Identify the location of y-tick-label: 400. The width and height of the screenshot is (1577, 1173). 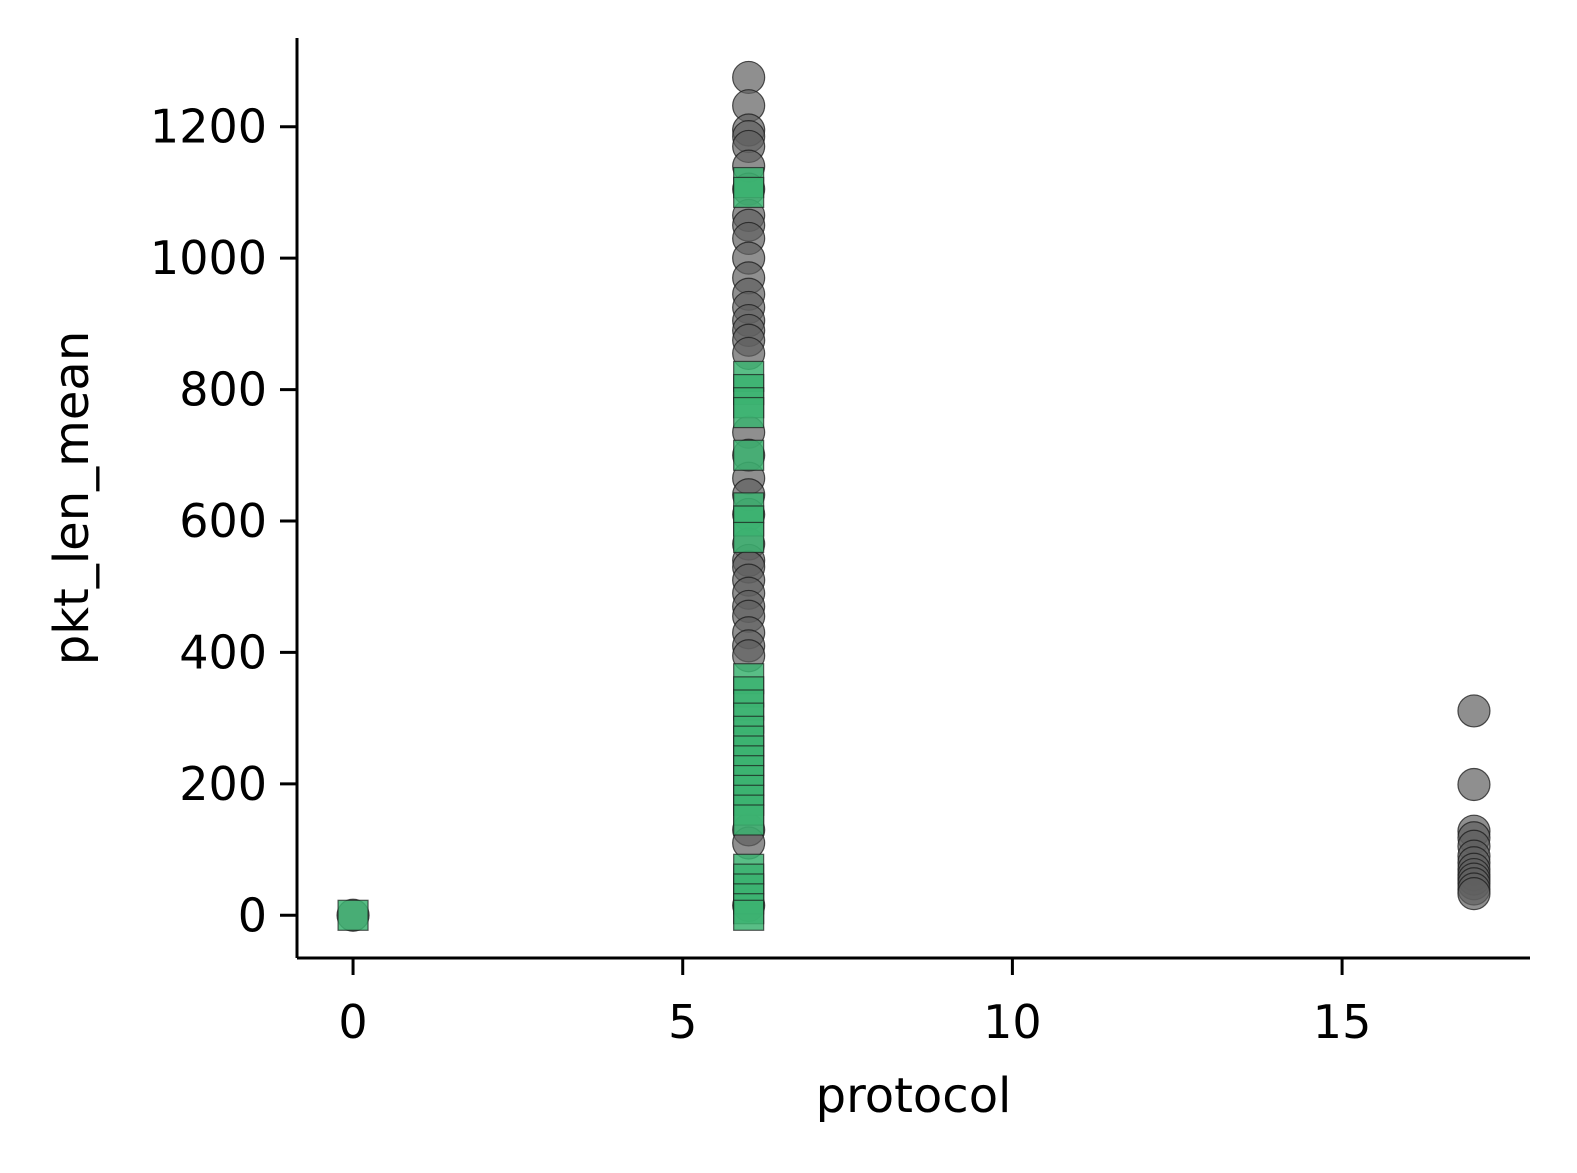
(223, 652).